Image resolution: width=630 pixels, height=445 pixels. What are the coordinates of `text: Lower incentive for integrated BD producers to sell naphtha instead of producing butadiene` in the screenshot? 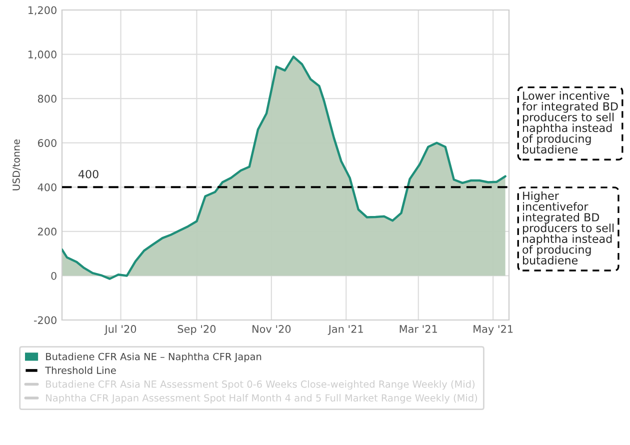 It's located at (570, 122).